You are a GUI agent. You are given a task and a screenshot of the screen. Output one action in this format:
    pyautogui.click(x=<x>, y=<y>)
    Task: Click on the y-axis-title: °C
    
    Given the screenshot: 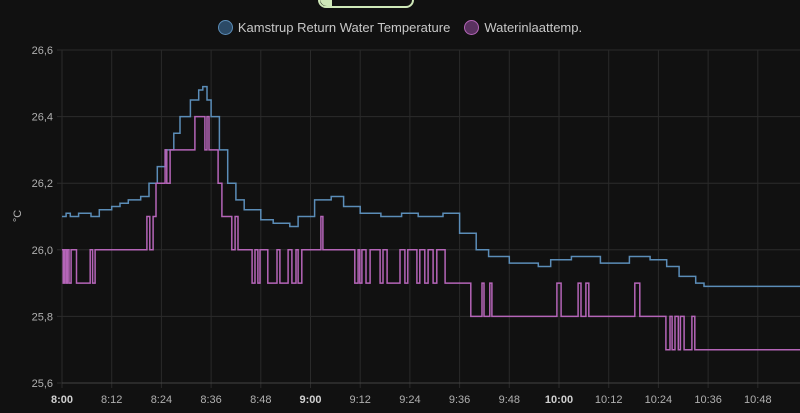 What is the action you would take?
    pyautogui.click(x=18, y=216)
    